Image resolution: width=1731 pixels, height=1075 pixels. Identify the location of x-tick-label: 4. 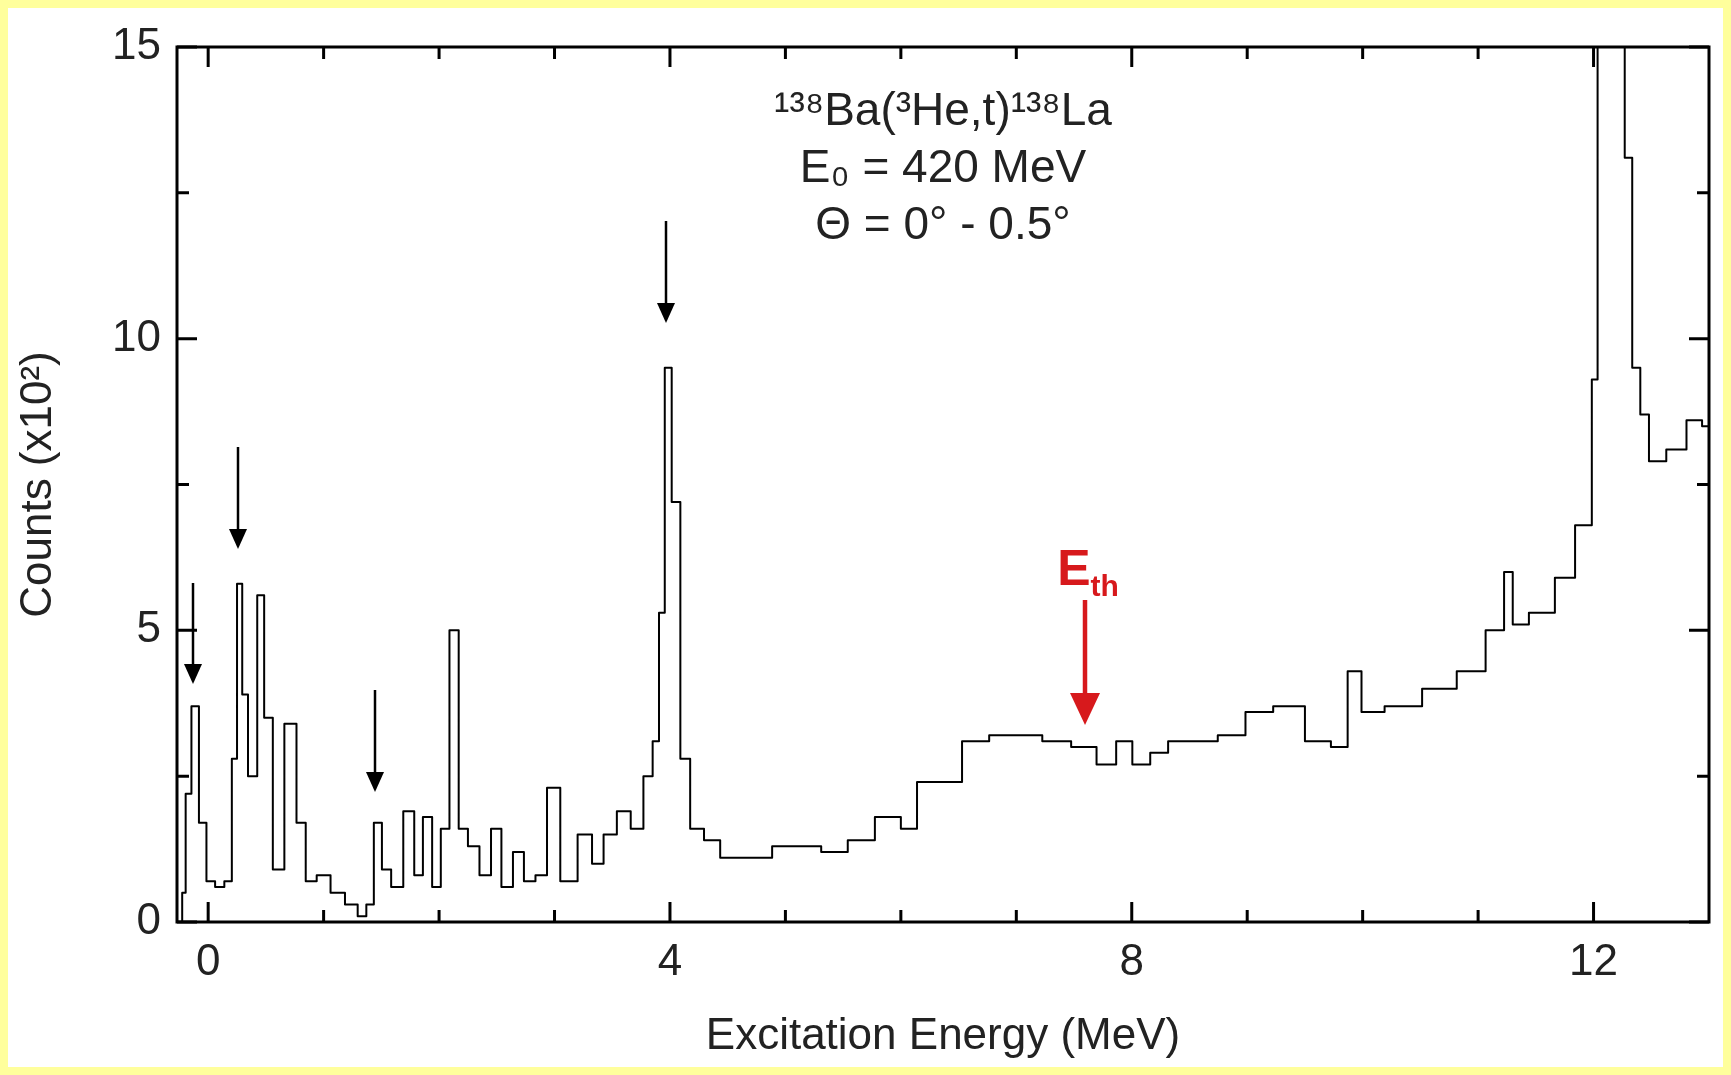
(670, 959).